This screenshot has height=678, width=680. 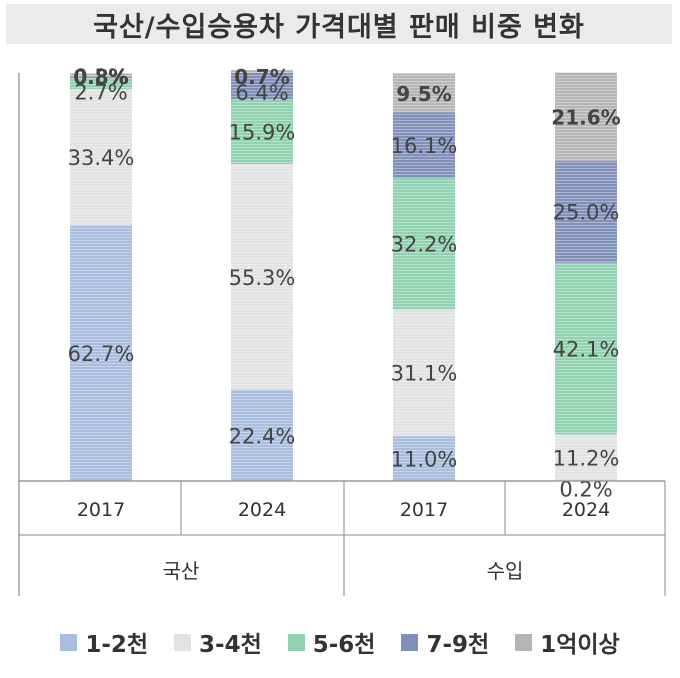 I want to click on data-label: 33.4%, so click(x=101, y=158).